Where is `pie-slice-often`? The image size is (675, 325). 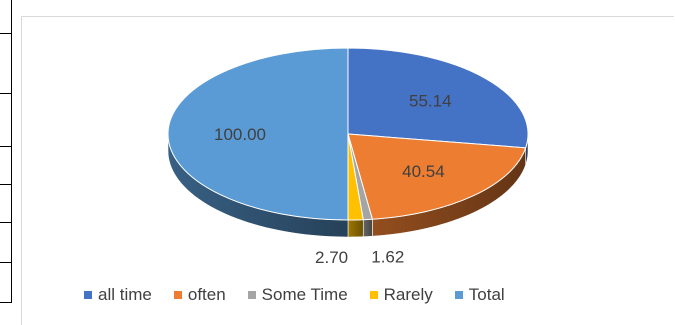 pie-slice-often is located at coordinates (437, 176).